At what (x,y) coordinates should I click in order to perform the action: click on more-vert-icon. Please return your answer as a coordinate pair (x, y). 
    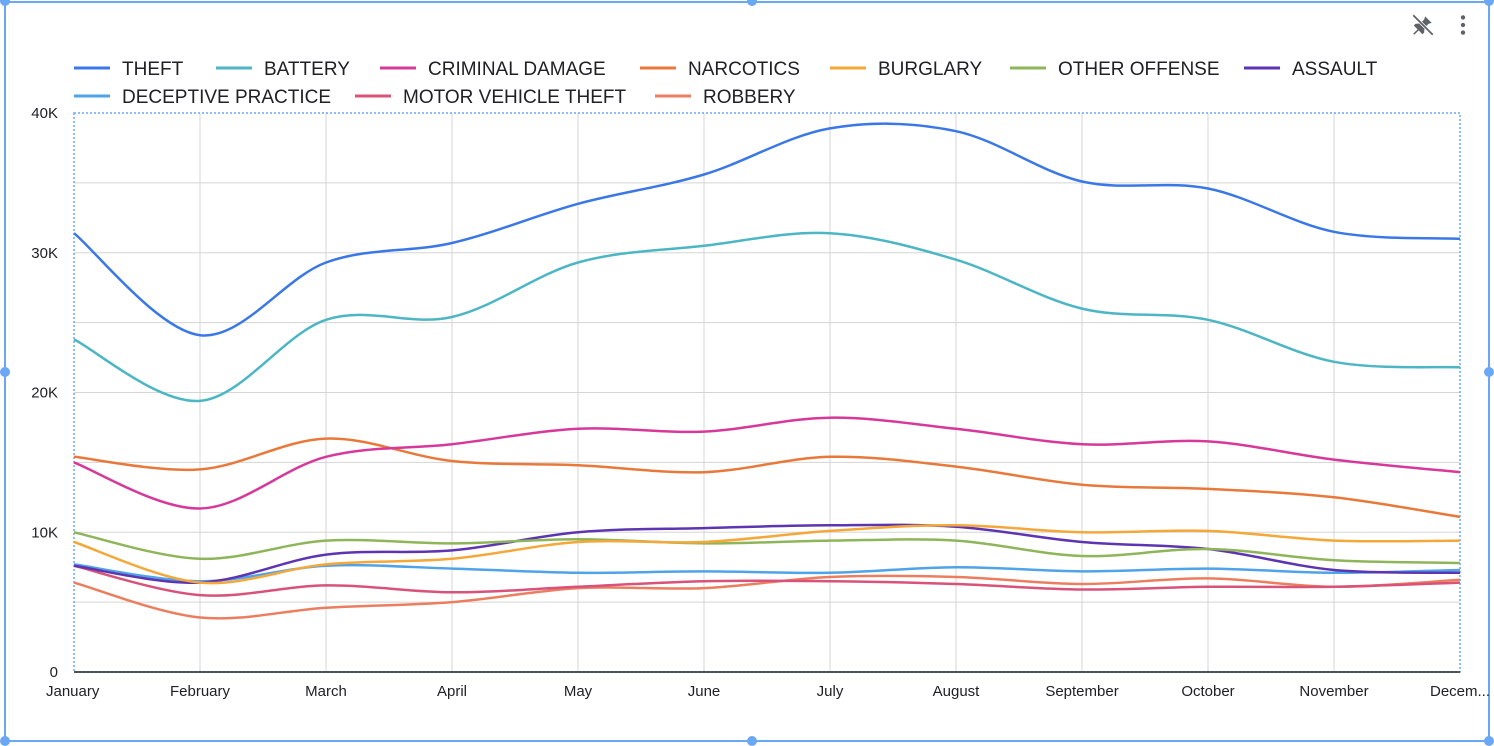
    Looking at the image, I should click on (1463, 25).